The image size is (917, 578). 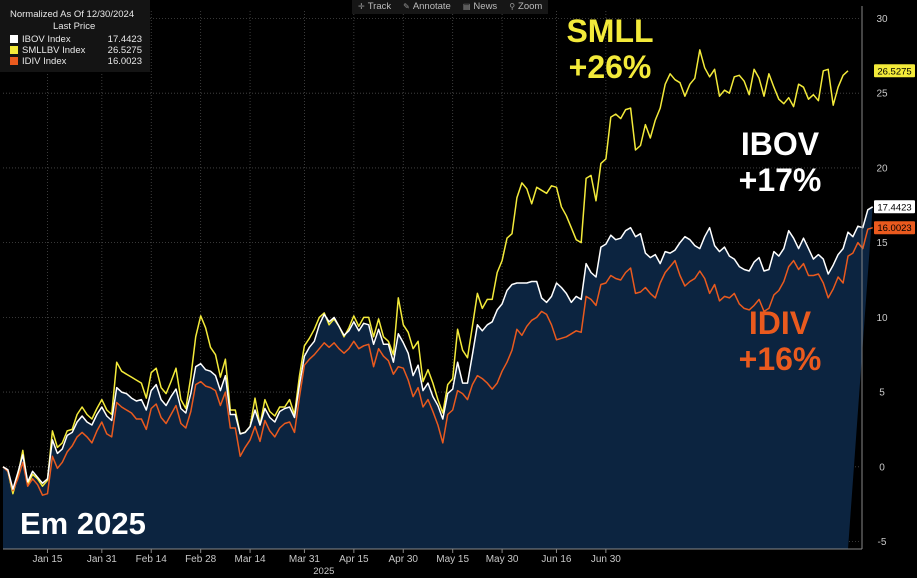 What do you see at coordinates (76, 40) in the screenshot?
I see `legend-item-ibov: IBOV Index 17.4423` at bounding box center [76, 40].